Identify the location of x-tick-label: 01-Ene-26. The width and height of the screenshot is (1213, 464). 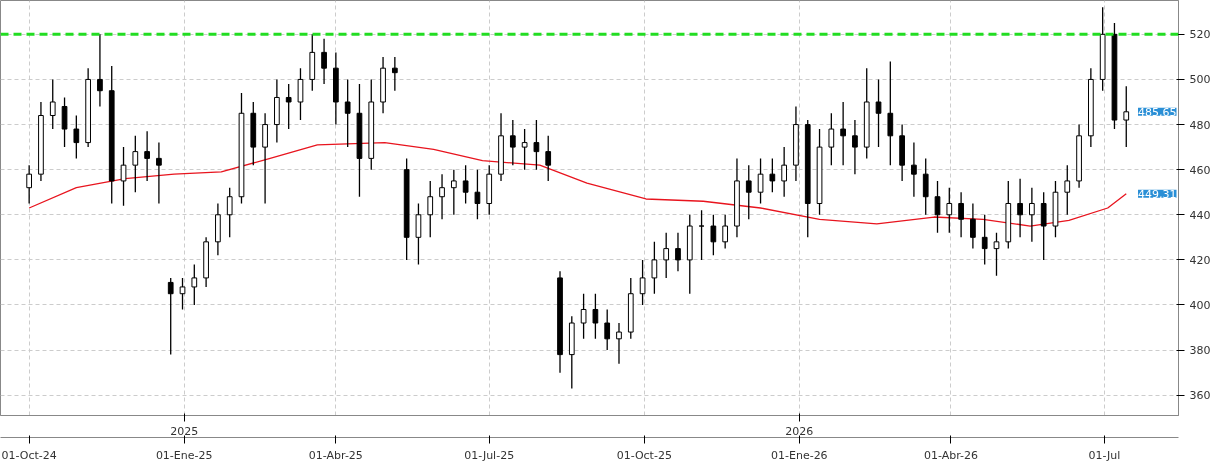
(799, 455).